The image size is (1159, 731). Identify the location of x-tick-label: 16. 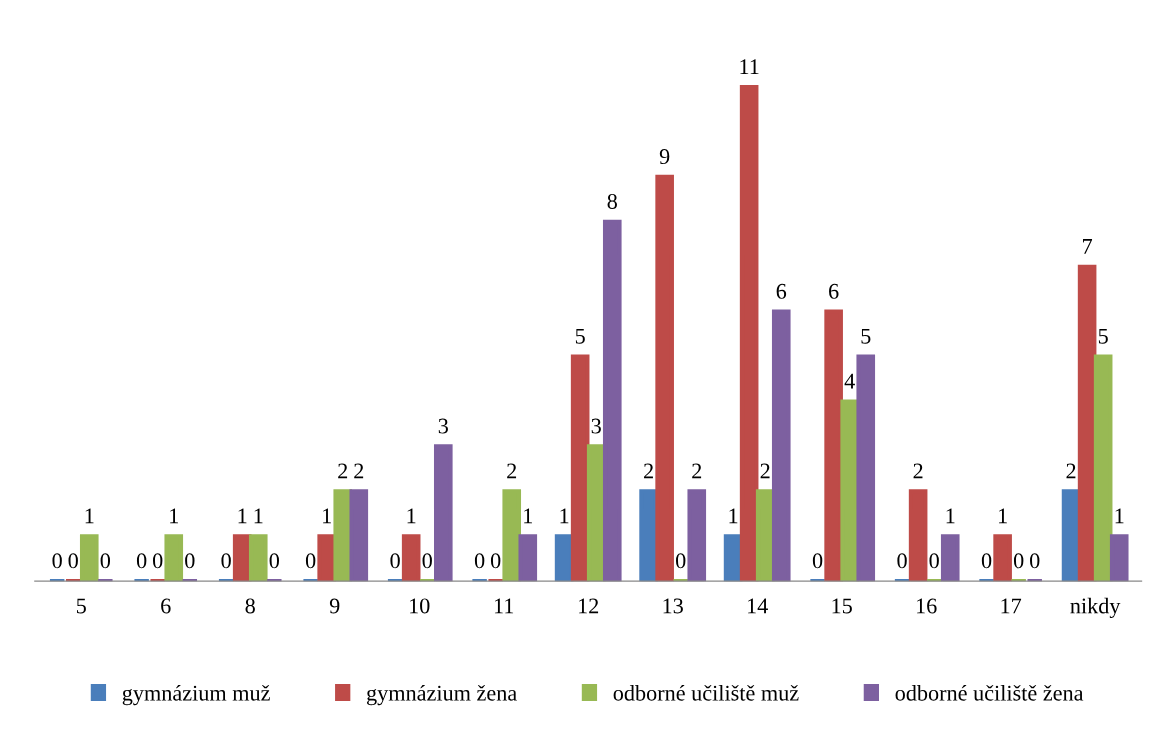
(927, 606).